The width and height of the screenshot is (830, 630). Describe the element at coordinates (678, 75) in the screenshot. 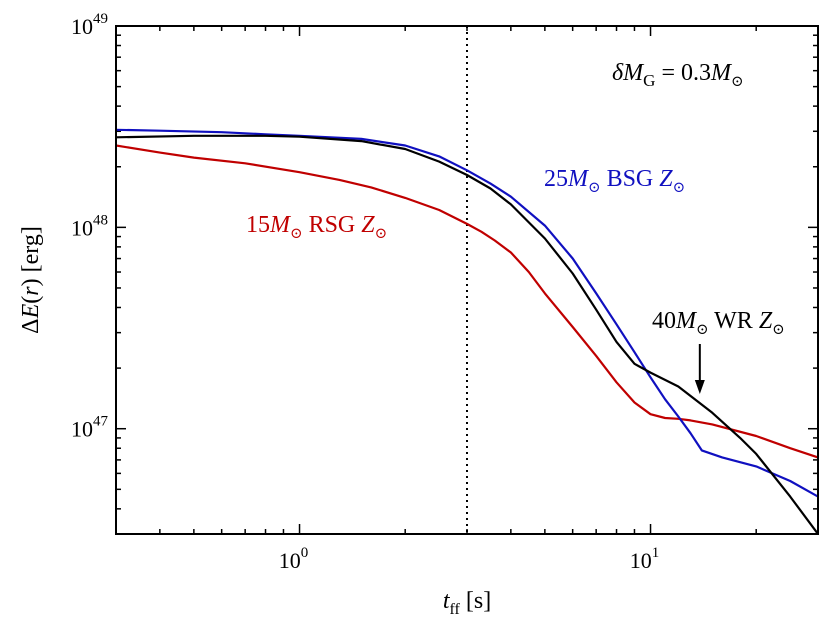

I see `mass-annotation: δMG = 0.3M⊙` at that location.